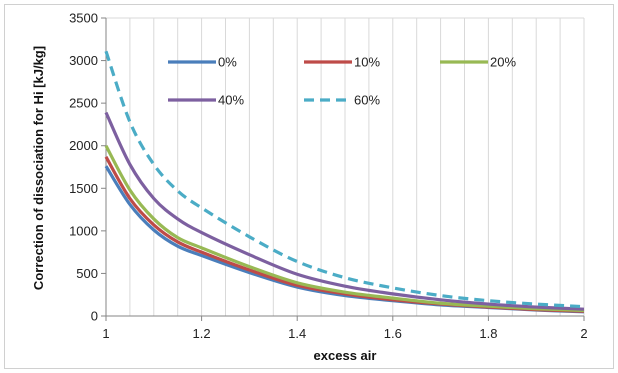  I want to click on legend-label: 40%, so click(231, 100).